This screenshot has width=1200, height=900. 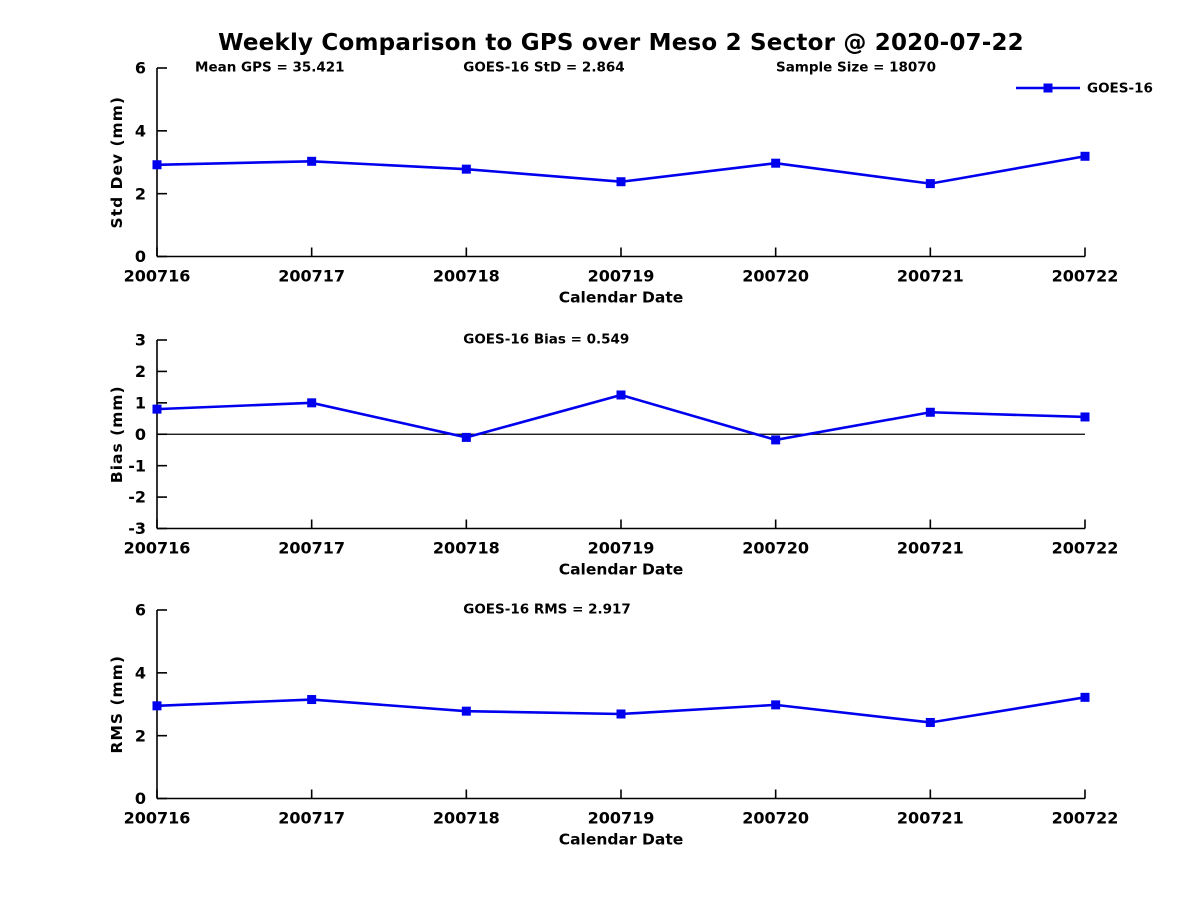 I want to click on legend: GOES-16, so click(x=1084, y=89).